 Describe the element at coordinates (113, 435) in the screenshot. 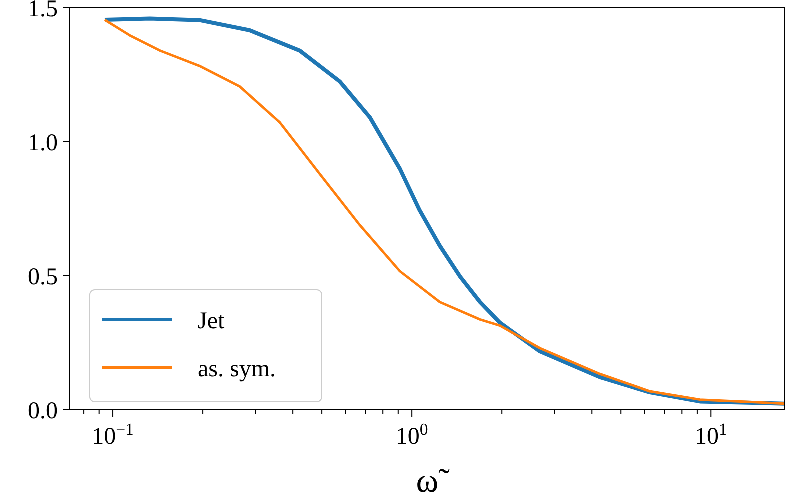

I see `x-tick-label: 10$^{−1}$` at that location.